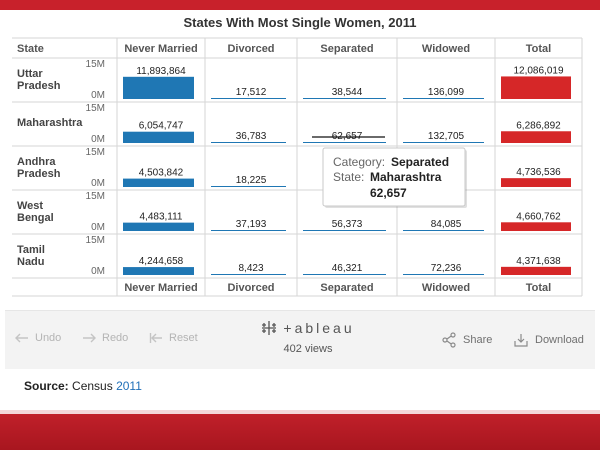 The image size is (600, 450). What do you see at coordinates (344, 98) in the screenshot?
I see `bar-uttar-pradesh-separated` at bounding box center [344, 98].